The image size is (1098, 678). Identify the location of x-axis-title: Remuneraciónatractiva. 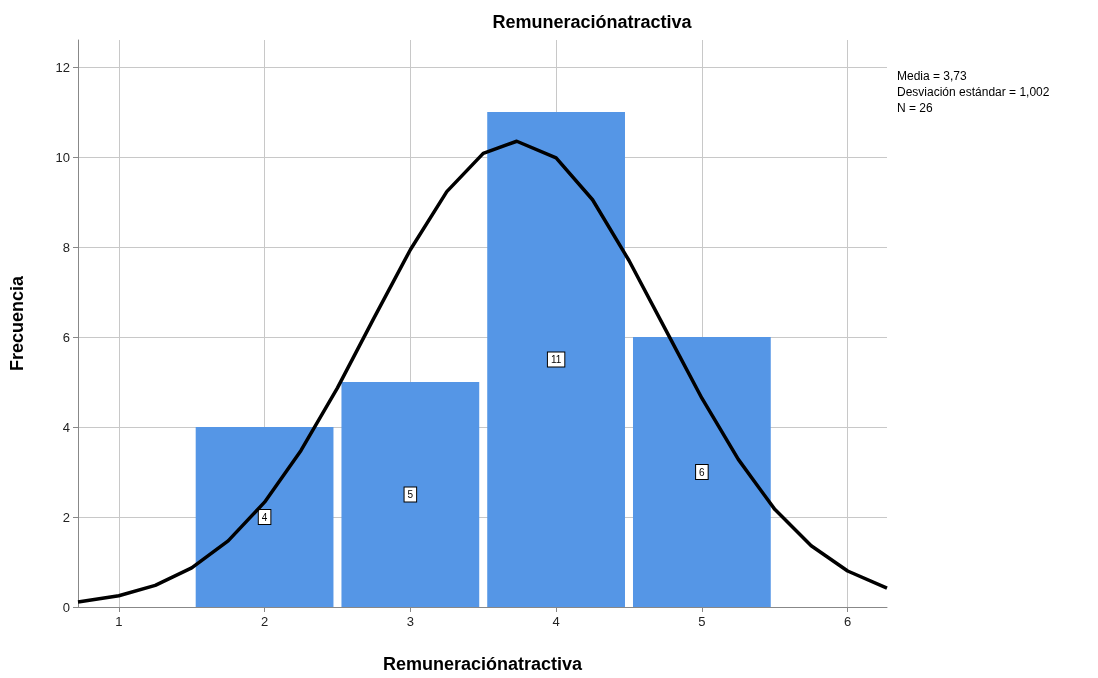
(483, 664).